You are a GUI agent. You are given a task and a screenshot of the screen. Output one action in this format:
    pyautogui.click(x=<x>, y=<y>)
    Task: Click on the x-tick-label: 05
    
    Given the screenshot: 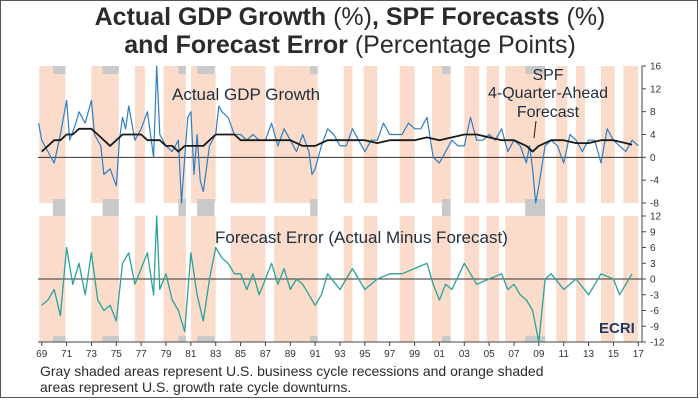 What is the action you would take?
    pyautogui.click(x=490, y=354)
    